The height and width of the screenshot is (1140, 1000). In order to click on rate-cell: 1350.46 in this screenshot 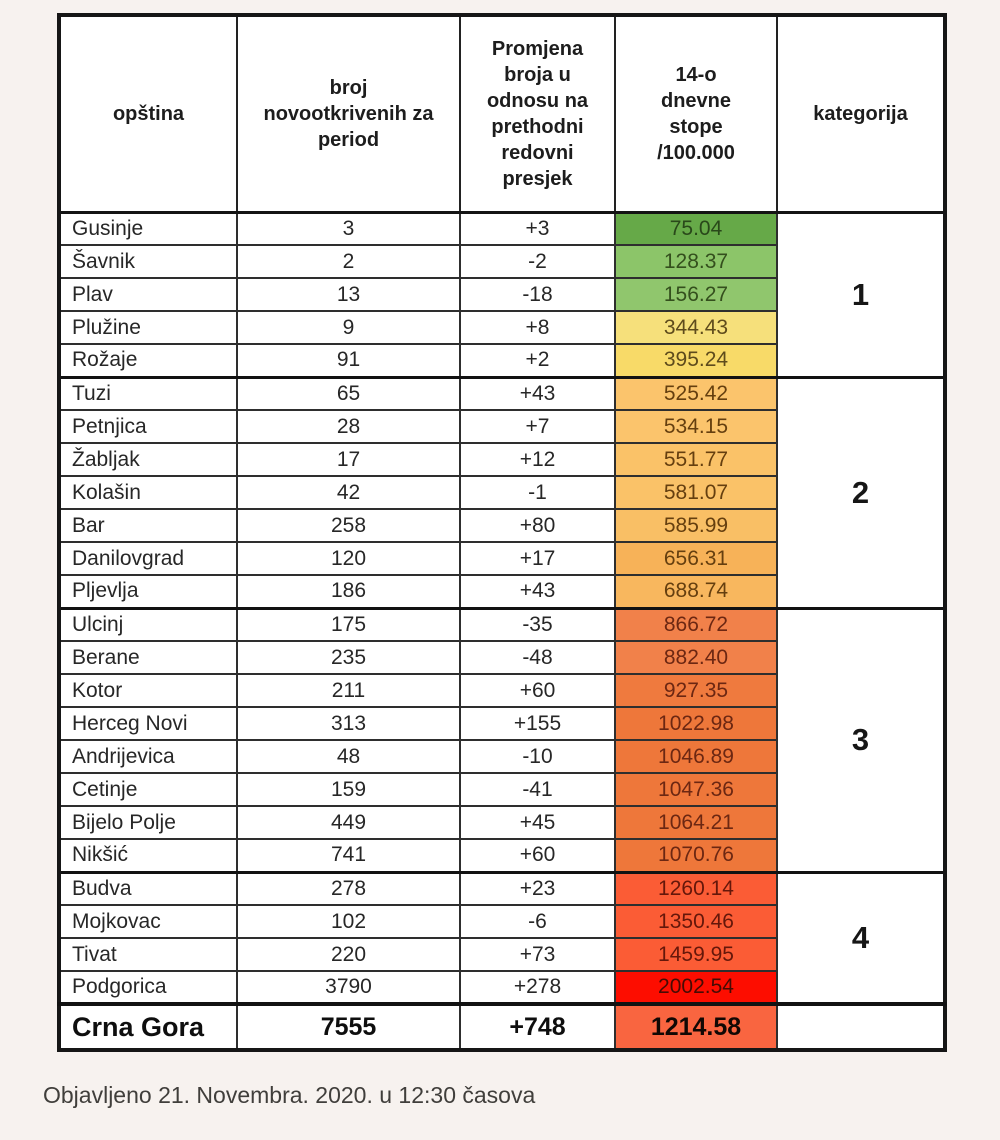, I will do `click(696, 921)`.